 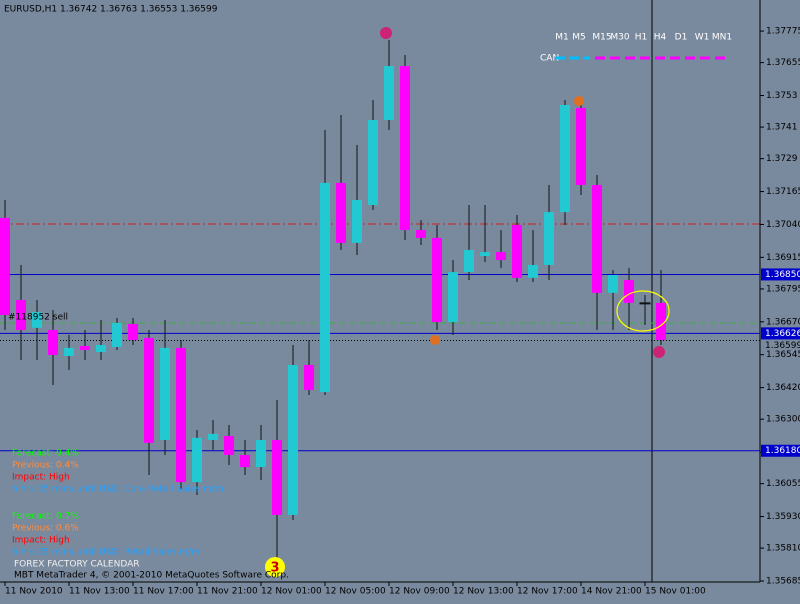 What do you see at coordinates (783, 484) in the screenshot?
I see `y-tick-label: 1.36055` at bounding box center [783, 484].